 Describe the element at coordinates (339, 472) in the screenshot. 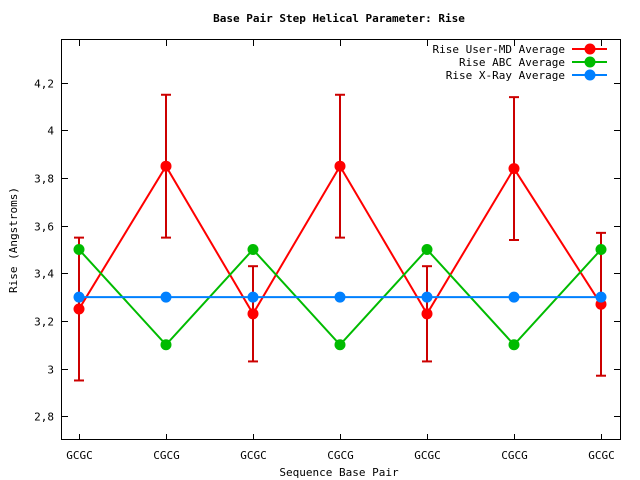

I see `x-axis-label: Sequence Base Pair` at that location.